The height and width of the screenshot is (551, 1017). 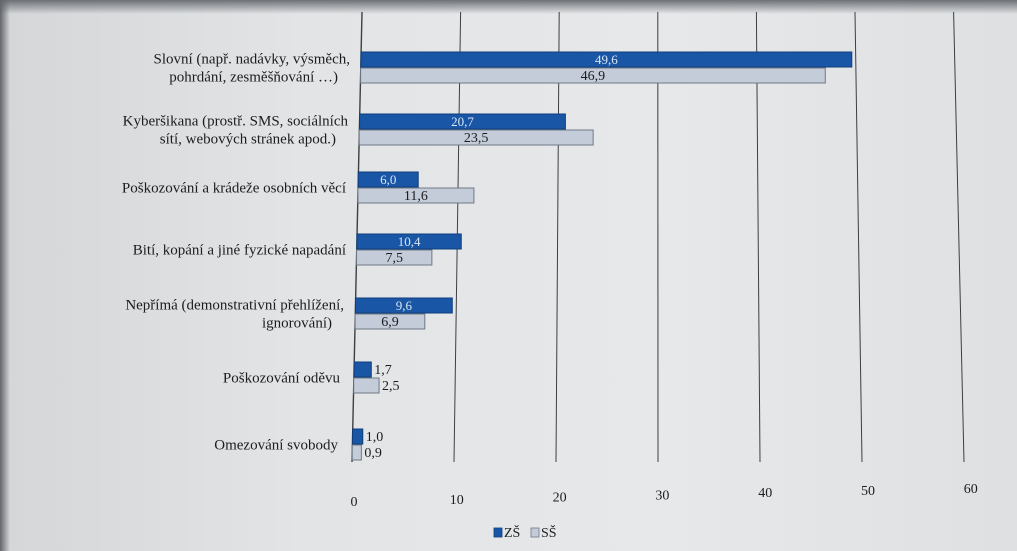 What do you see at coordinates (236, 122) in the screenshot?
I see `category-label: Kyberšikana (prostř. SMS, sociálních` at bounding box center [236, 122].